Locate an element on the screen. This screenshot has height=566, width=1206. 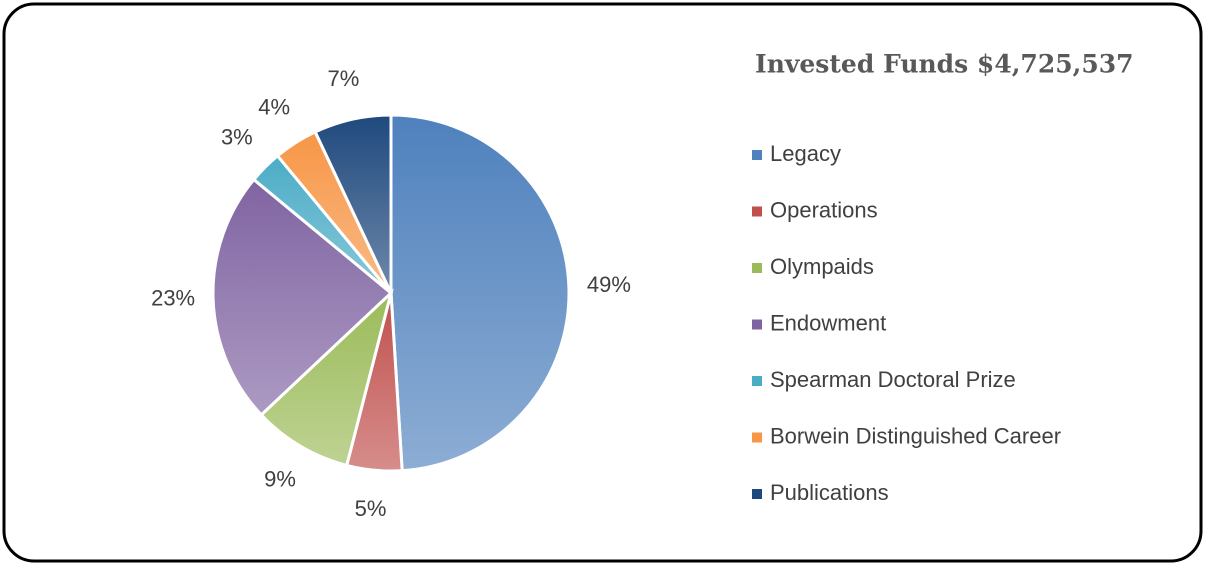
legend-label: Endowment is located at coordinates (828, 322).